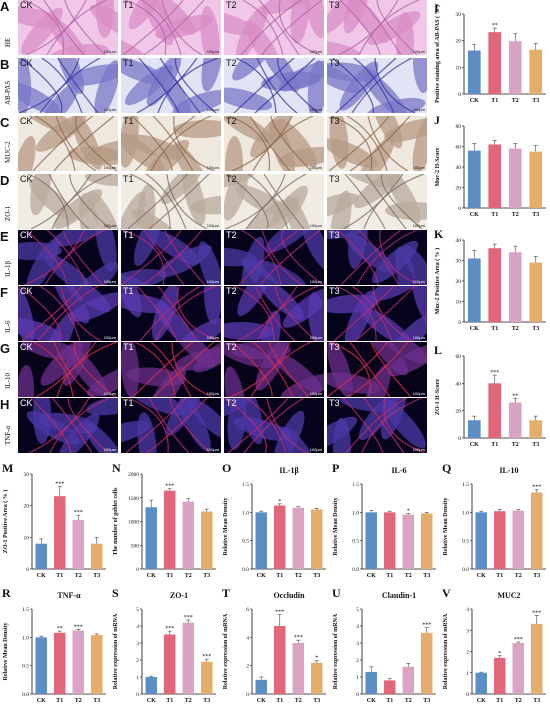 The width and height of the screenshot is (550, 715). What do you see at coordinates (27, 507) in the screenshot?
I see `y-tick-label: 20` at bounding box center [27, 507].